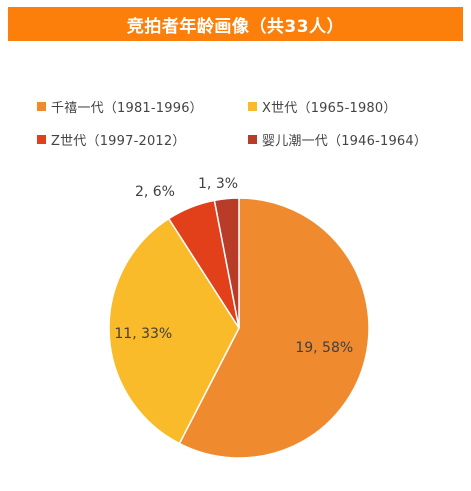 The image size is (471, 491). Describe the element at coordinates (127, 108) in the screenshot. I see `legend-label-millennials: 千禧一代（1981-1996）` at that location.